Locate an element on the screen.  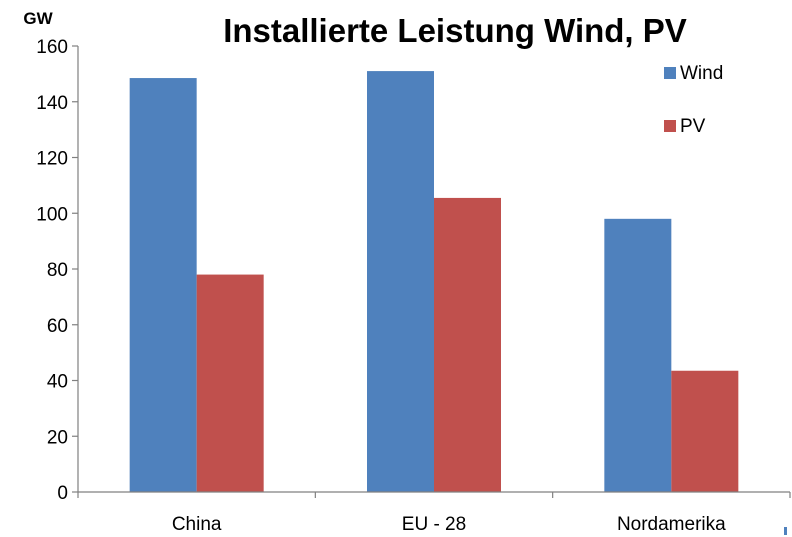
y-tick-label: 120 is located at coordinates (52, 159).